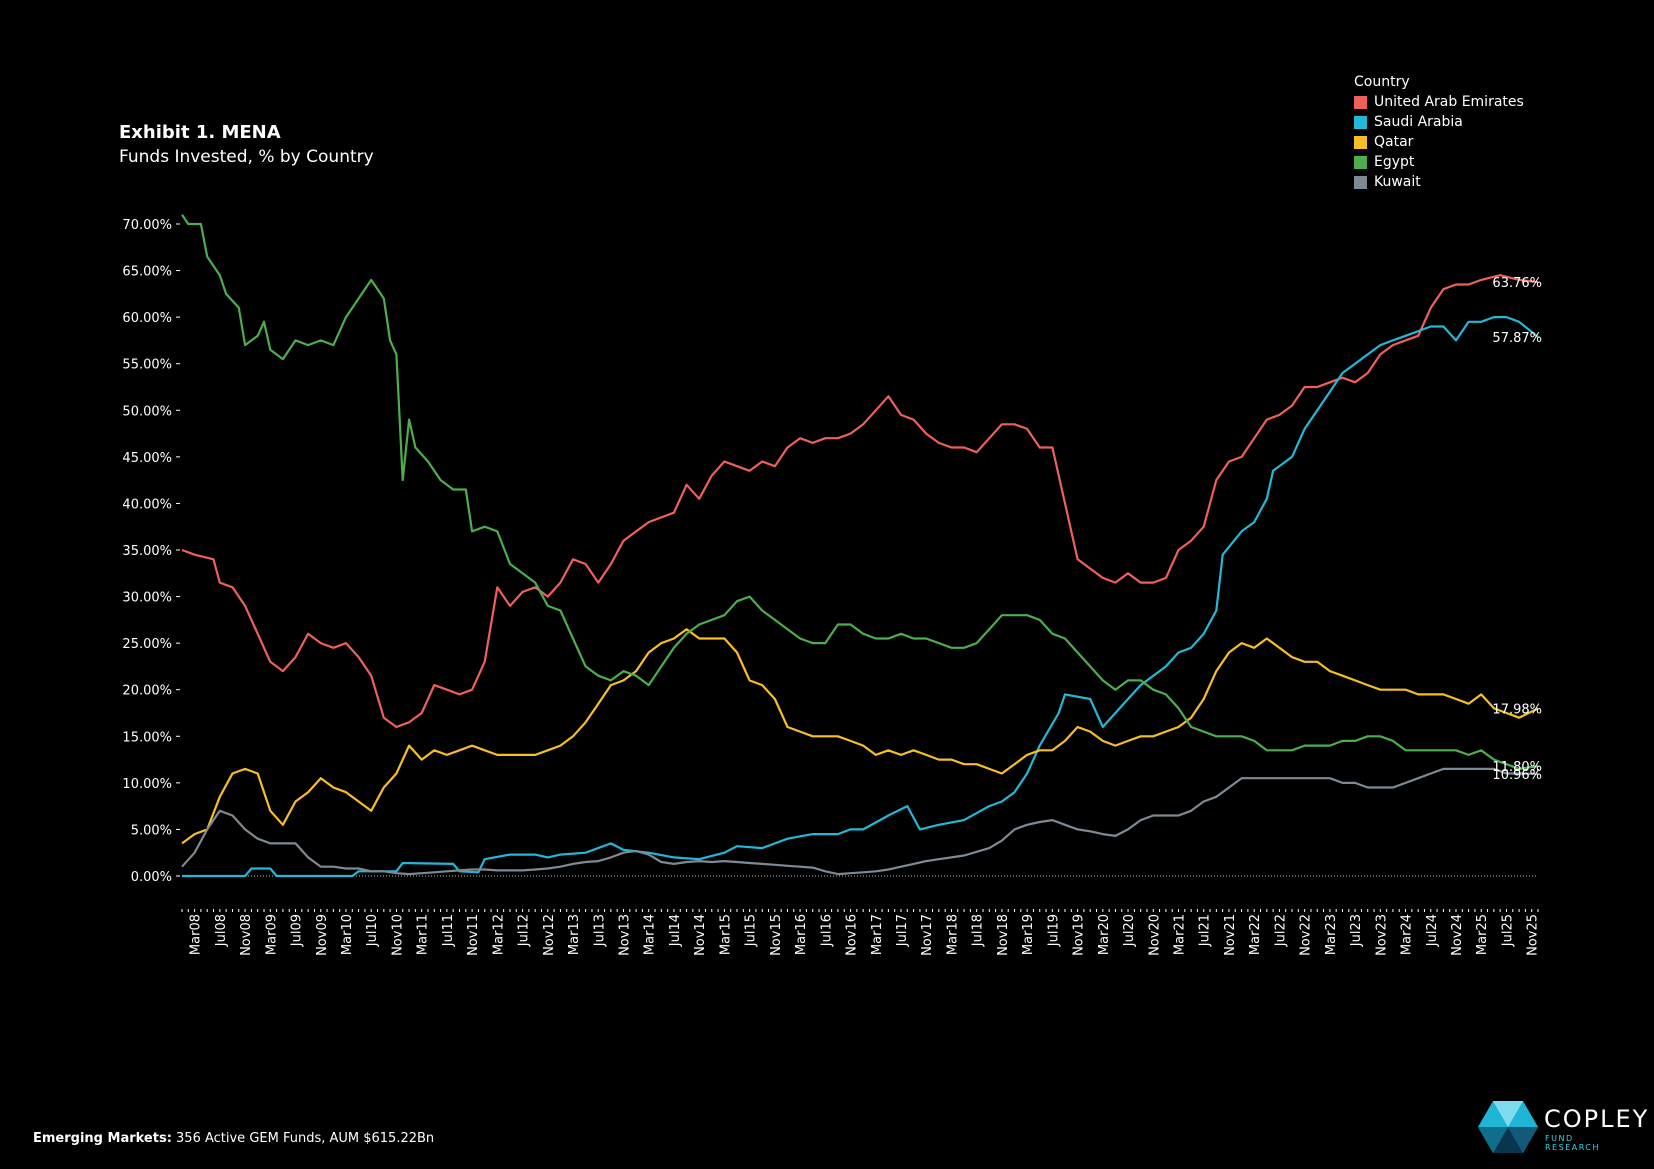 The image size is (1654, 1169). What do you see at coordinates (303, 1138) in the screenshot?
I see `footer-text: 356 Active GEM Funds, AUM $615.22Bn` at bounding box center [303, 1138].